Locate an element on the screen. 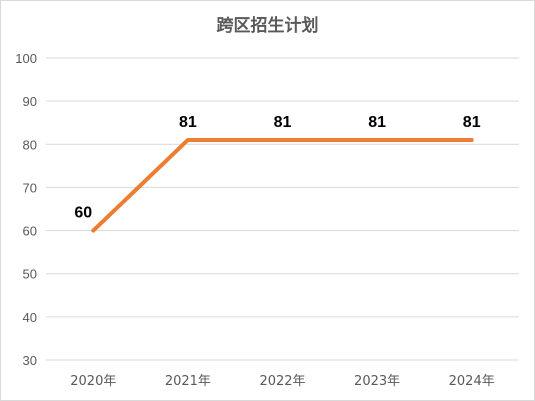  chart-title: 跨区招生计划 is located at coordinates (267, 26).